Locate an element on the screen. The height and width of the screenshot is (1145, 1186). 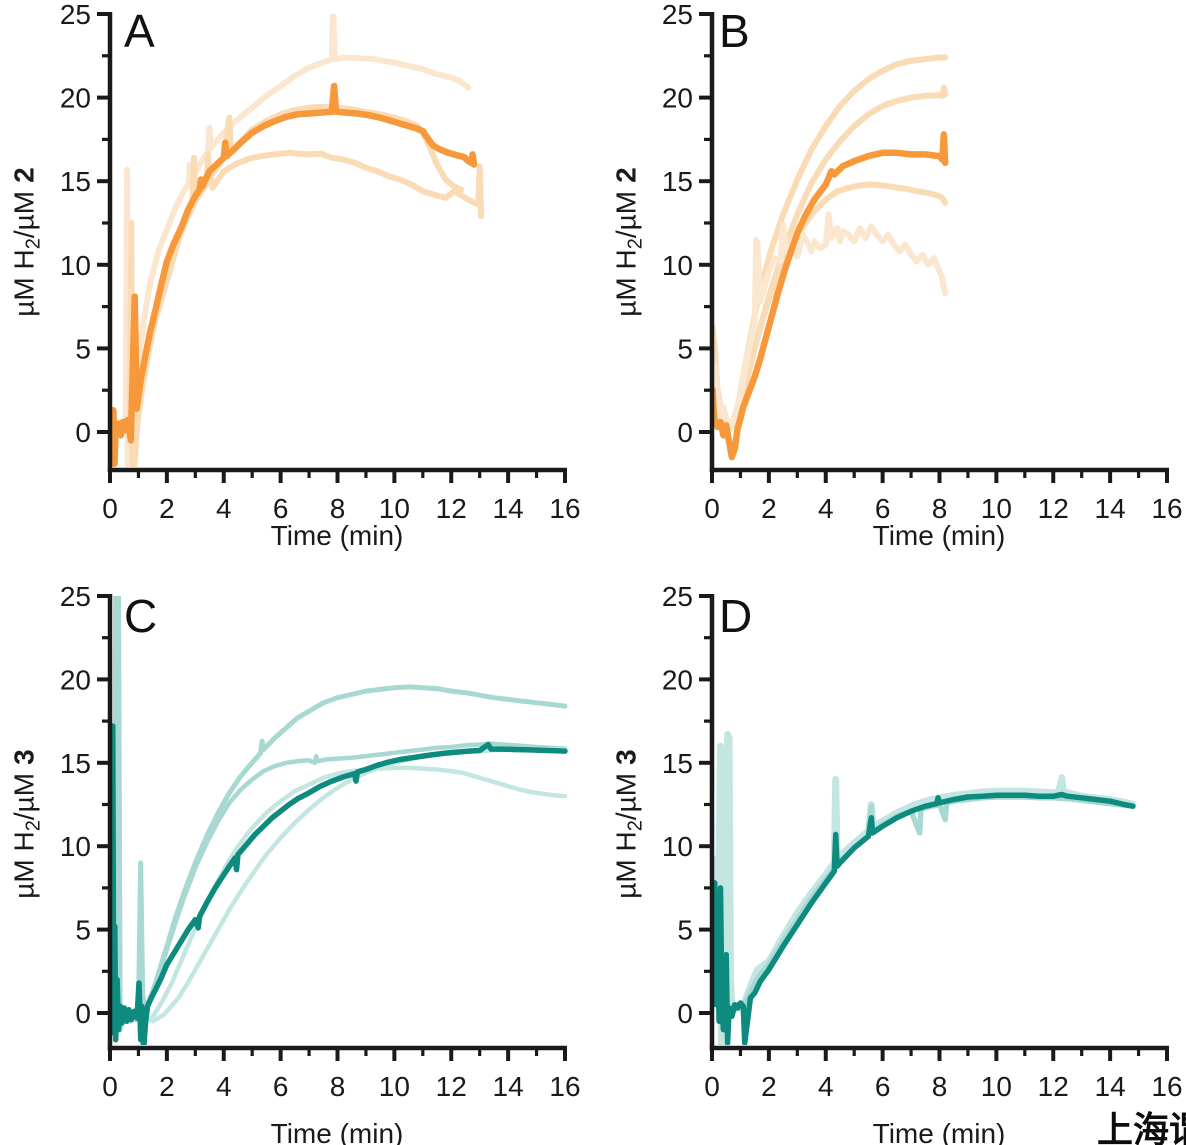
watermark-text: 上海谓载 is located at coordinates (1141, 1127).